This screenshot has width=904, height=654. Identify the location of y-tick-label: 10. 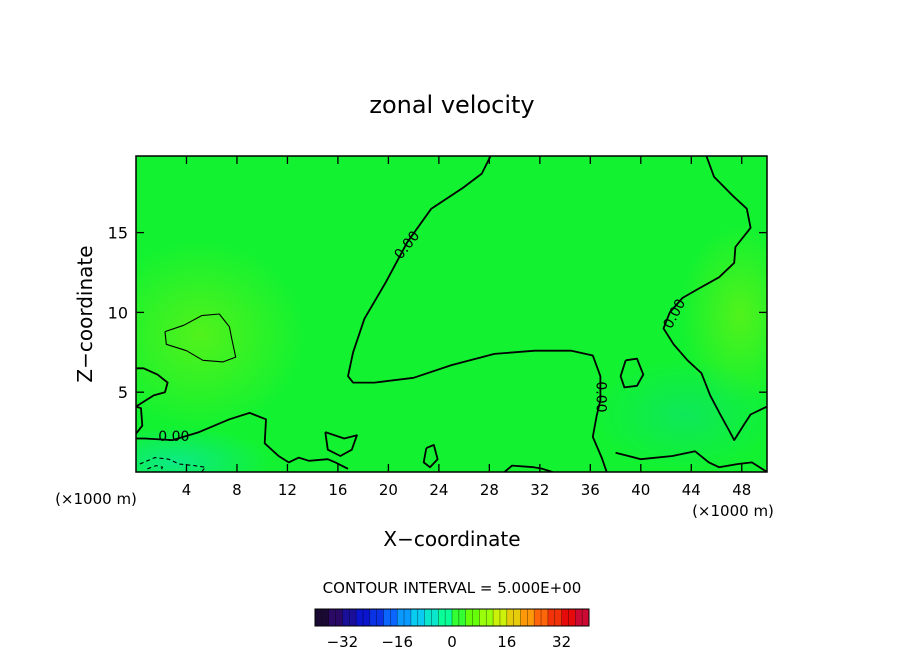
(118, 312).